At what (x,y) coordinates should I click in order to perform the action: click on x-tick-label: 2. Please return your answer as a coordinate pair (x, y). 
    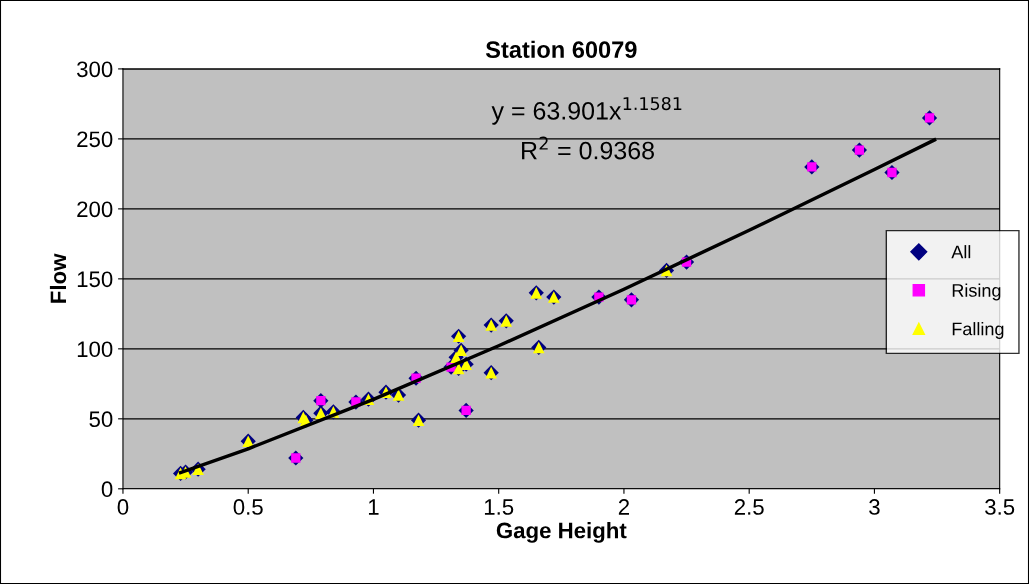
    Looking at the image, I should click on (624, 507).